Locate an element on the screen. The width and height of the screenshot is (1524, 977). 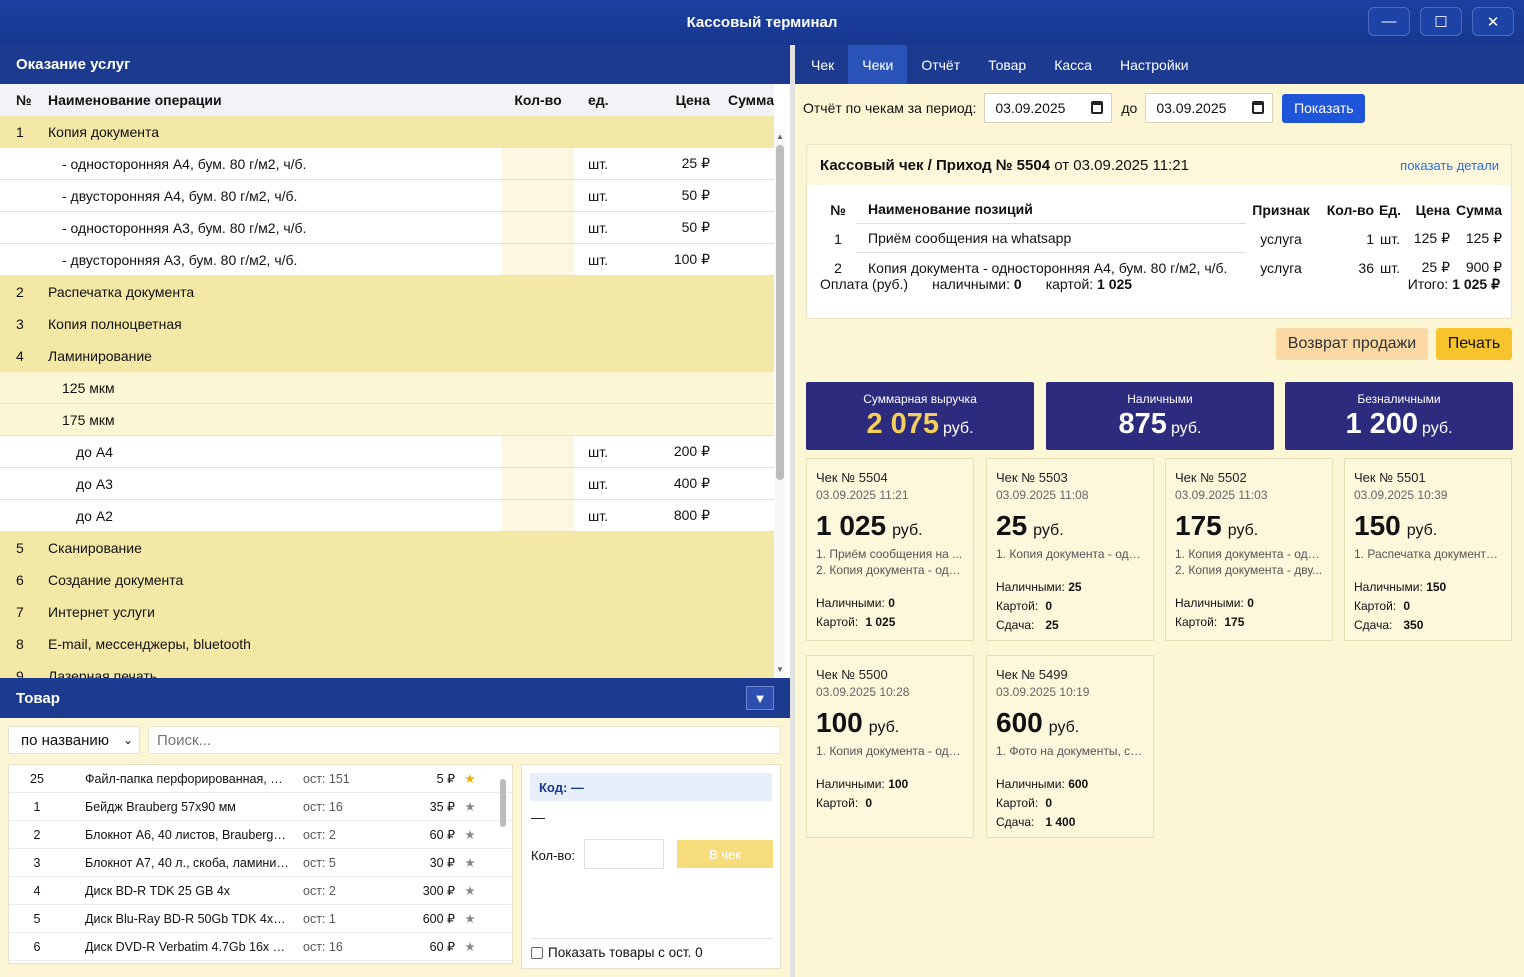
goods-row: 1 Бейдж Brauberg 57x90 мм ост: 16 35 ₽ ★ is located at coordinates (260, 807).